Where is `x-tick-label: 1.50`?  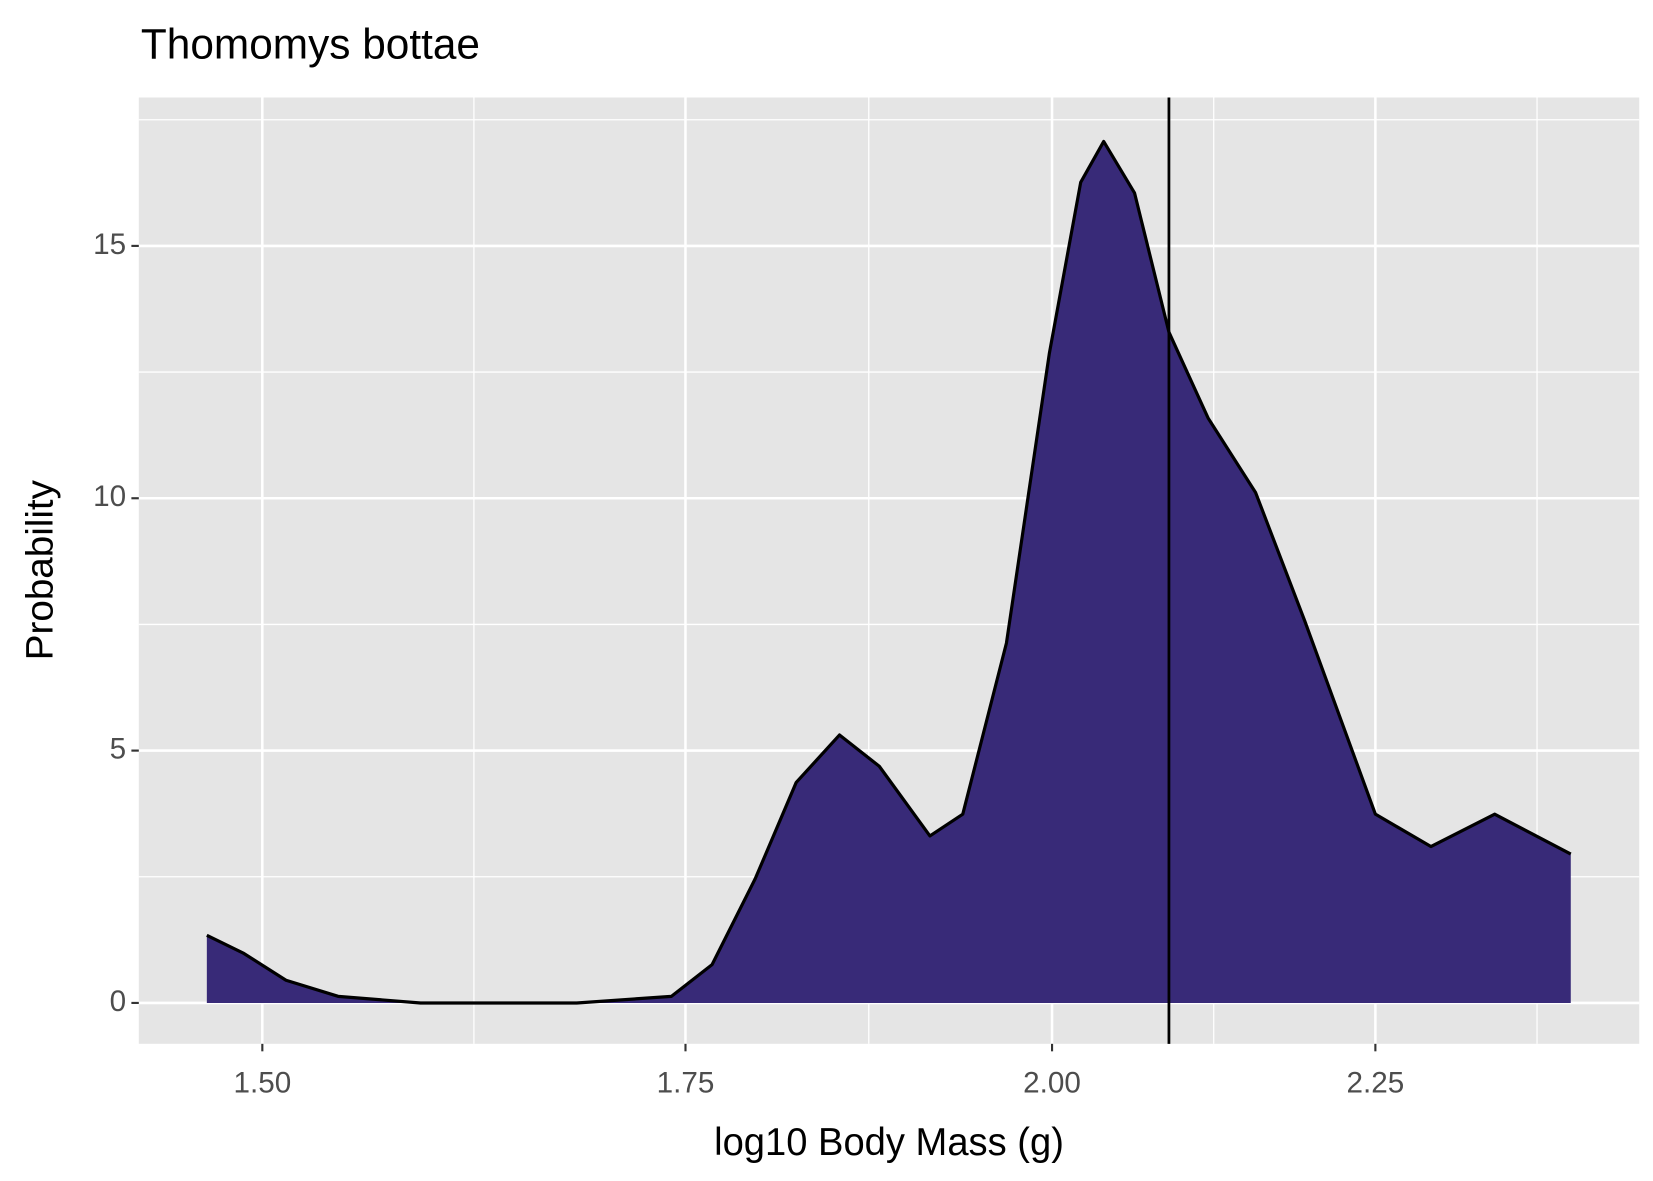
x-tick-label: 1.50 is located at coordinates (262, 1082).